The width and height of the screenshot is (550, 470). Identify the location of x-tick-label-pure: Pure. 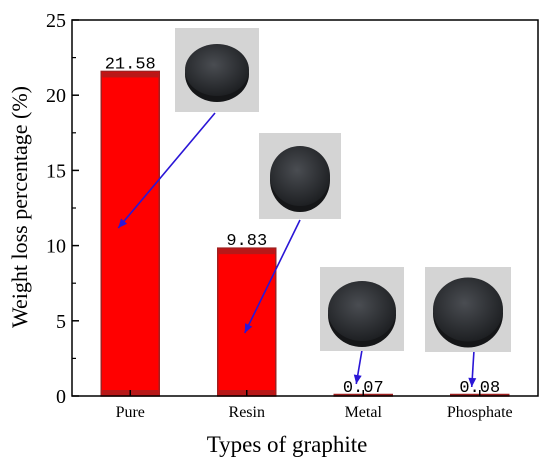
(130, 412).